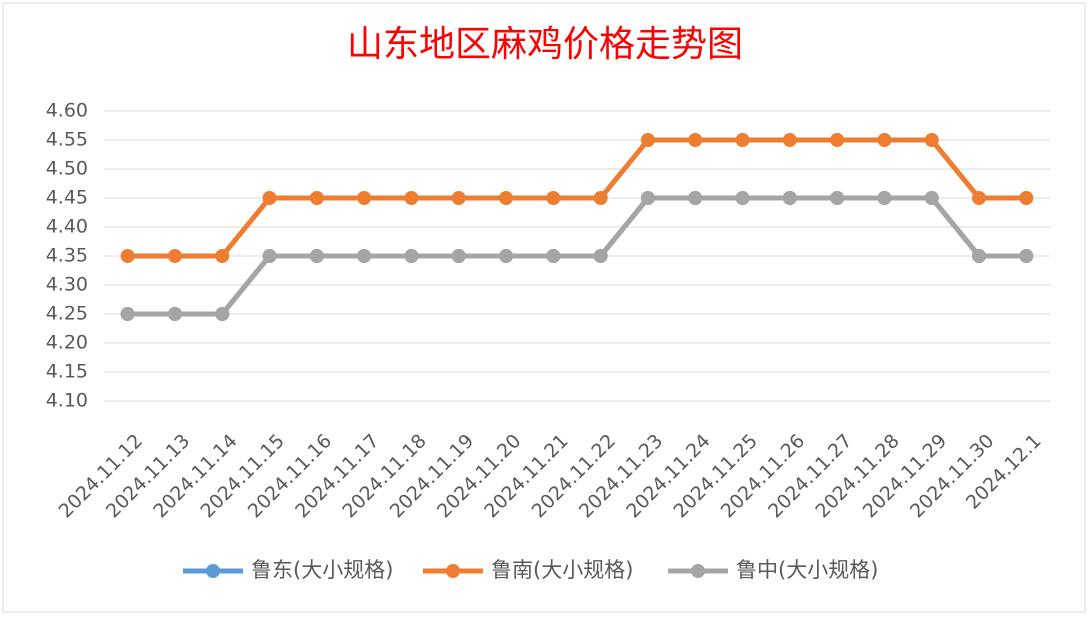 Image resolution: width=1088 pixels, height=617 pixels. What do you see at coordinates (67, 198) in the screenshot?
I see `y-tick-label: 4.45` at bounding box center [67, 198].